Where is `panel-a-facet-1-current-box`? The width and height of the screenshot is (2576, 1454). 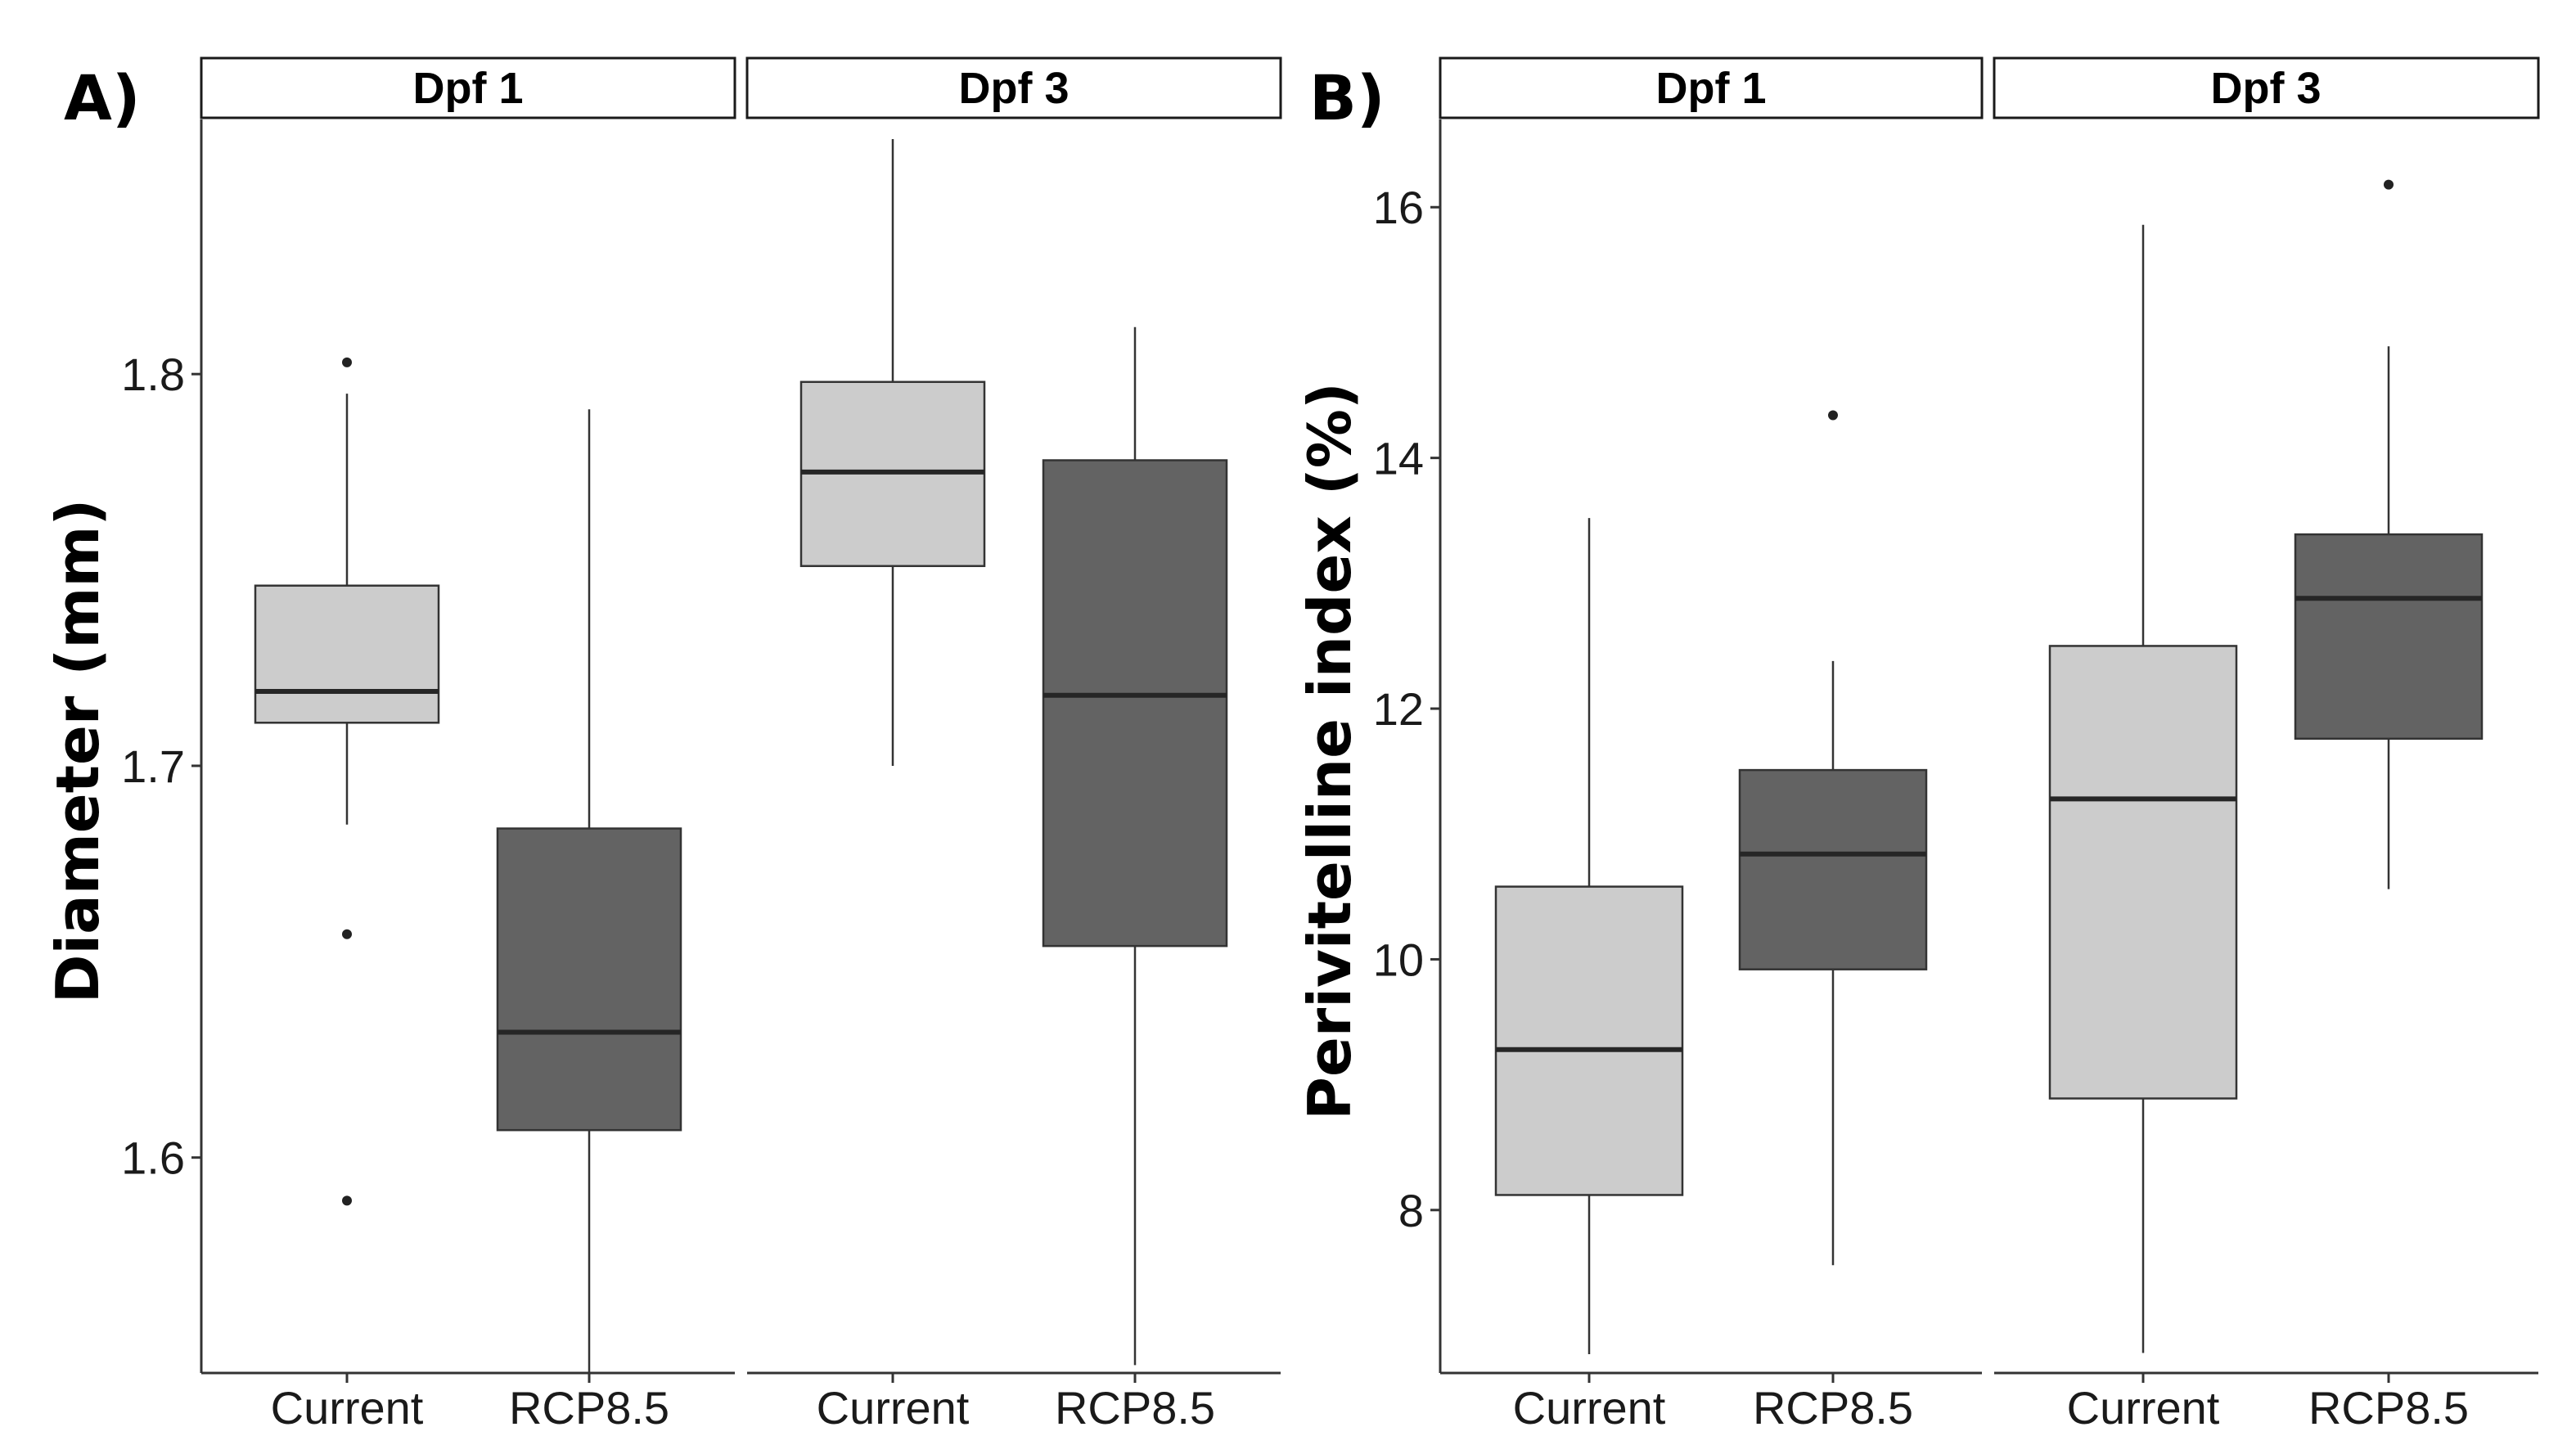
panel-a-facet-1-current-box is located at coordinates (347, 654).